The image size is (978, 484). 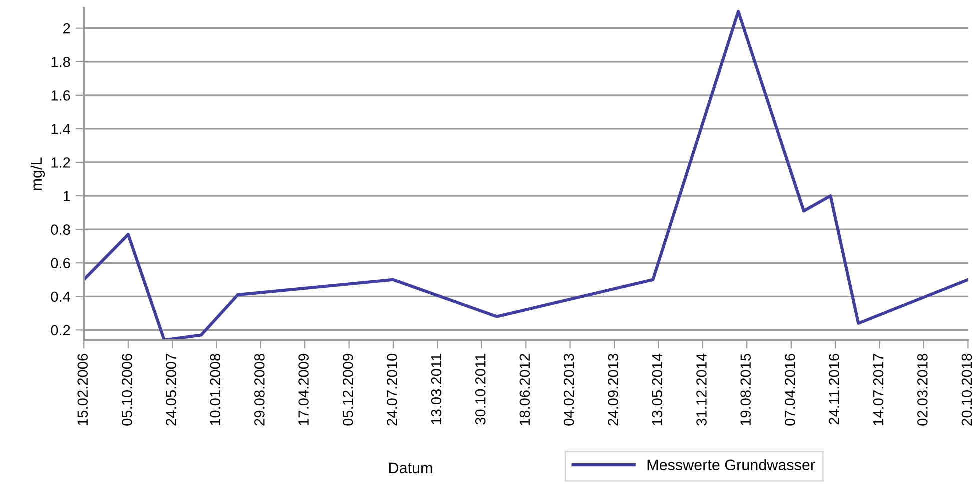 I want to click on y-tick-label: 1.6, so click(x=61, y=95).